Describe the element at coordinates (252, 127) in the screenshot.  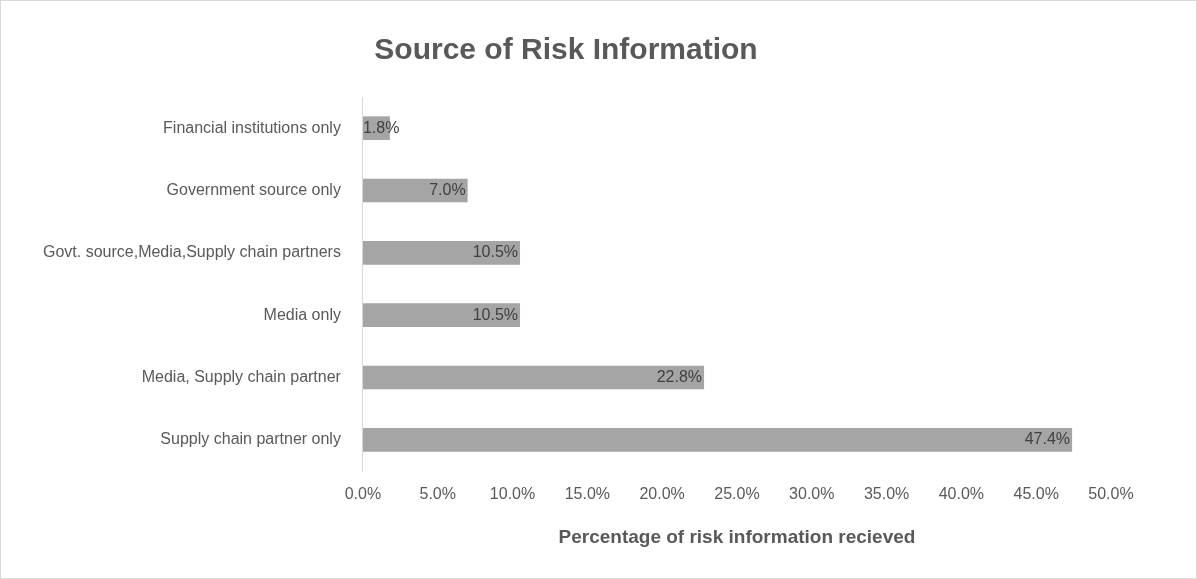
I see `y-tick-label: Financial institutions only` at that location.